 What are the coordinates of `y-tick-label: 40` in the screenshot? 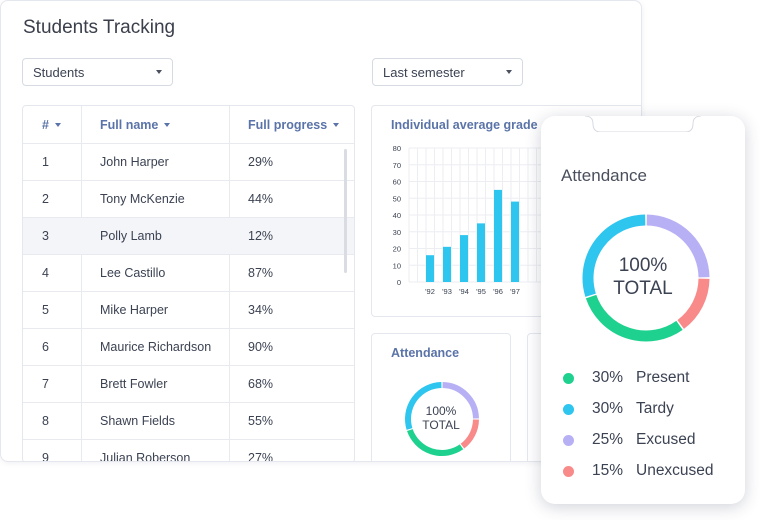 It's located at (397, 215).